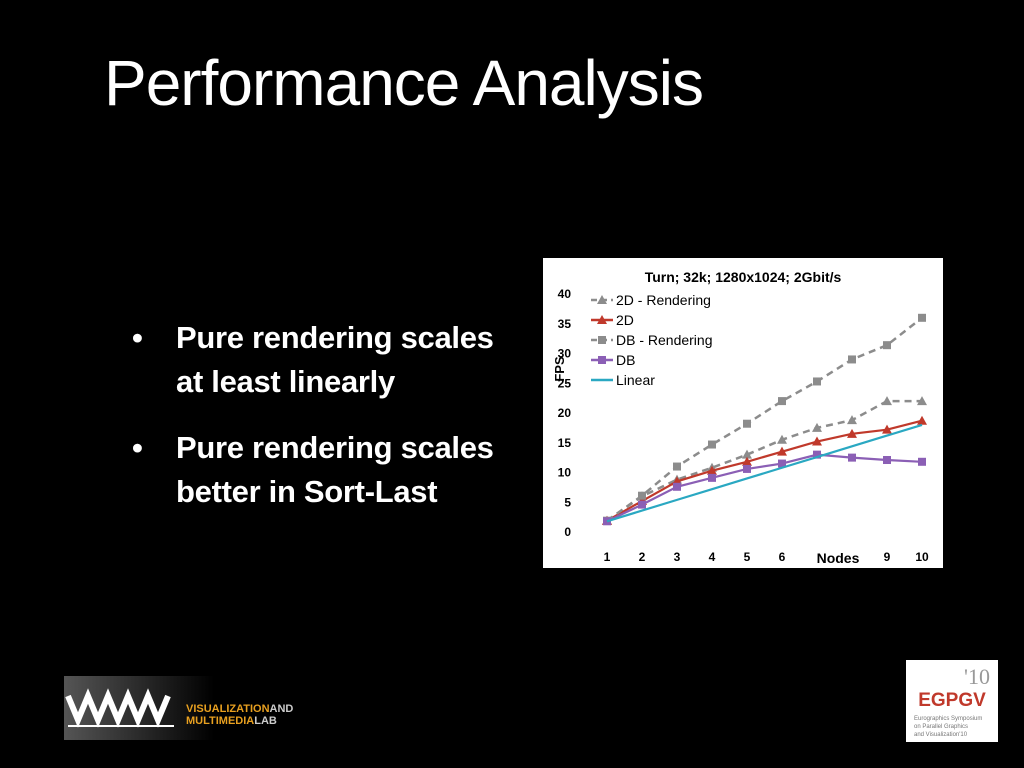 Image resolution: width=1024 pixels, height=768 pixels. Describe the element at coordinates (220, 721) in the screenshot. I see `lab-name-text: MULTIMEDIA` at that location.